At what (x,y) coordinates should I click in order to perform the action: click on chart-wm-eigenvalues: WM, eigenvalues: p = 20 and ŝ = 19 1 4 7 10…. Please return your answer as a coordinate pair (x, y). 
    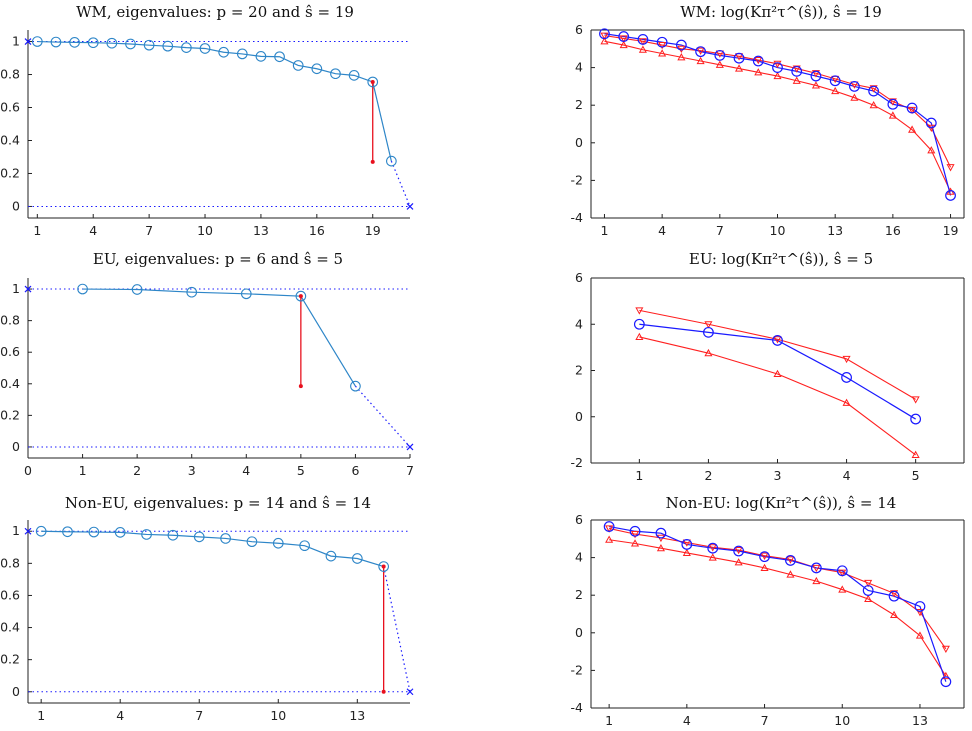
    Looking at the image, I should click on (207, 120).